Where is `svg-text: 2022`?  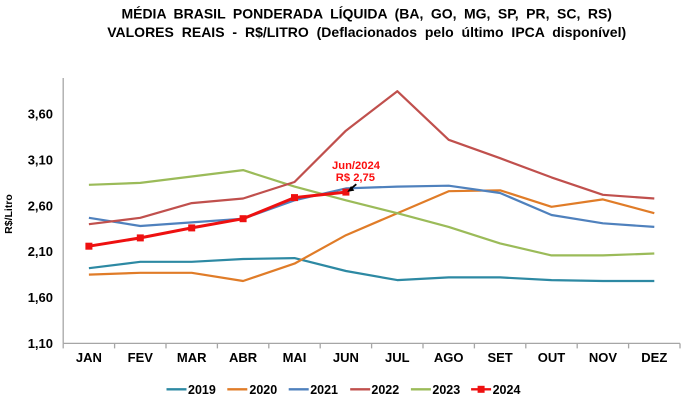
svg-text: 2022 is located at coordinates (385, 390).